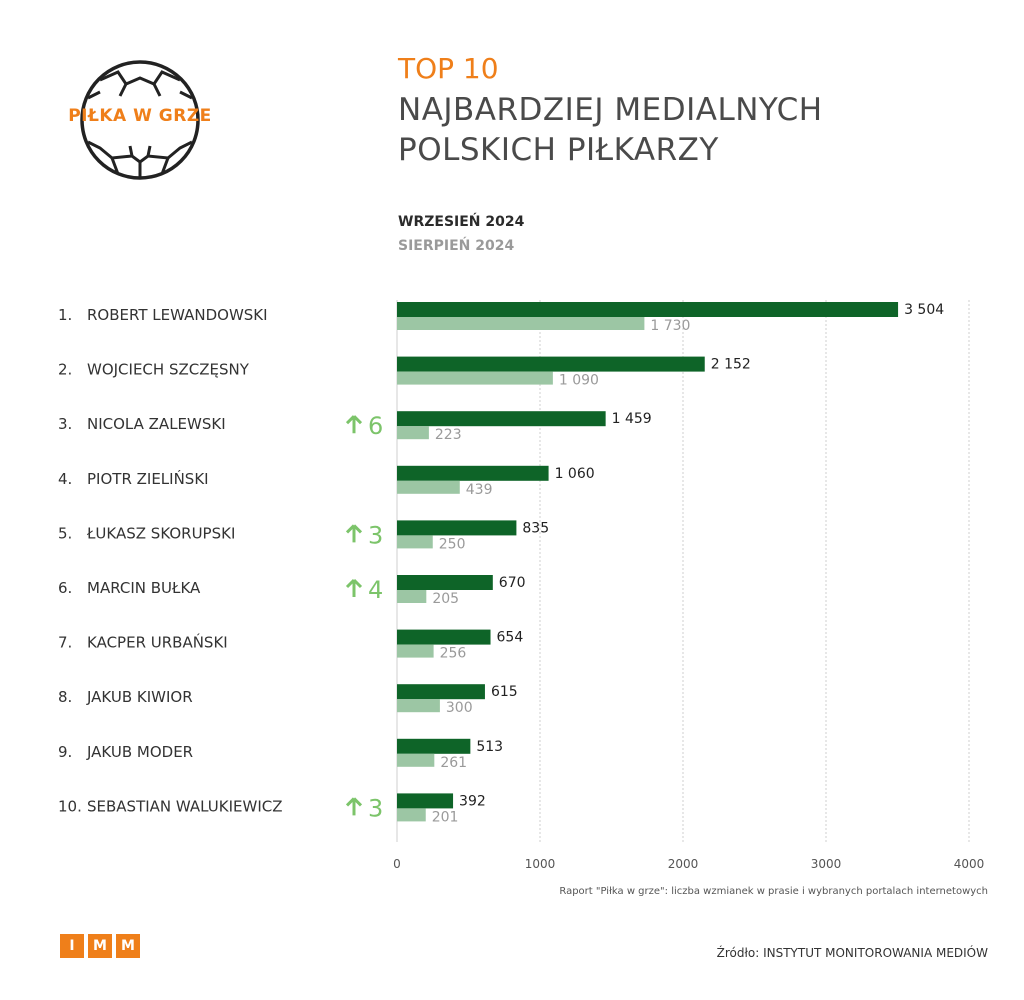  What do you see at coordinates (65, 752) in the screenshot?
I see `rank-label: 9.` at bounding box center [65, 752].